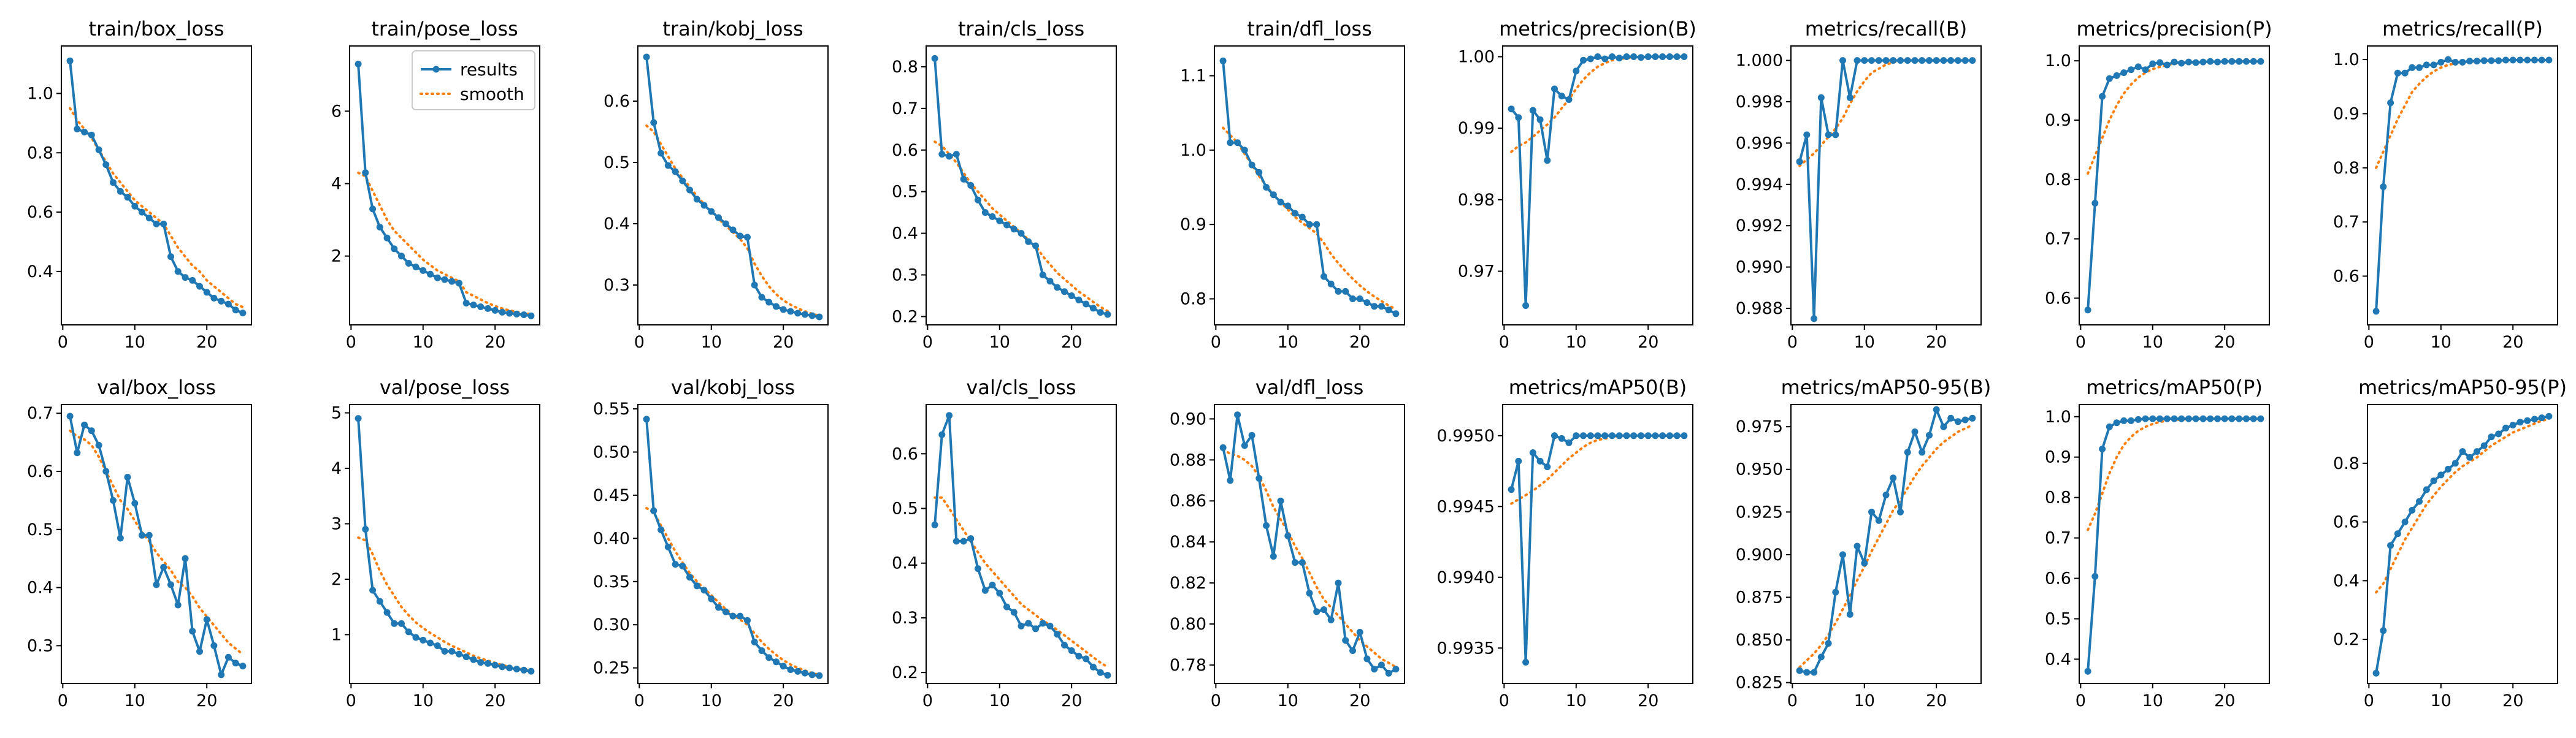 Image resolution: width=2576 pixels, height=738 pixels. I want to click on y-tick-label: 0.6, so click(40, 471).